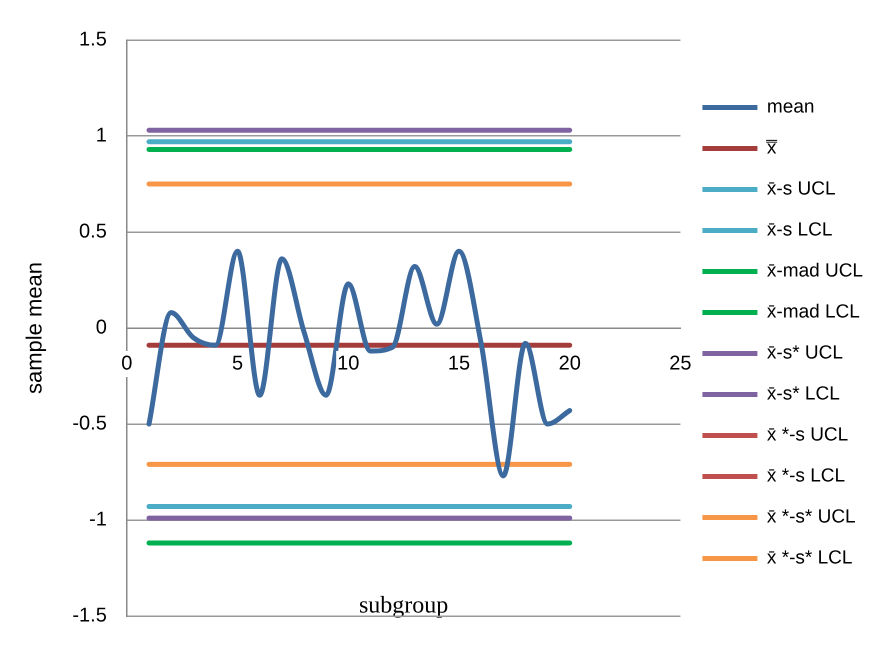 Image resolution: width=891 pixels, height=655 pixels. Describe the element at coordinates (569, 363) in the screenshot. I see `x-tick-label: 20` at that location.